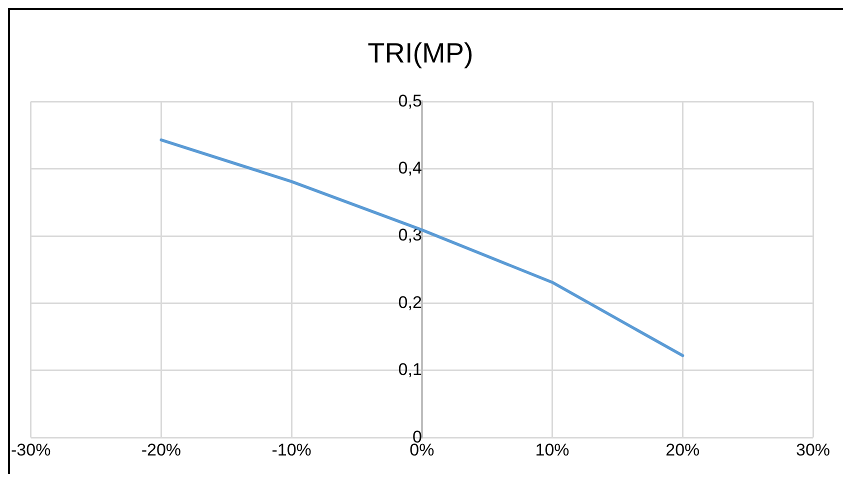 Image resolution: width=851 pixels, height=482 pixels. What do you see at coordinates (410, 235) in the screenshot?
I see `y-tick-label: 0,3` at bounding box center [410, 235].